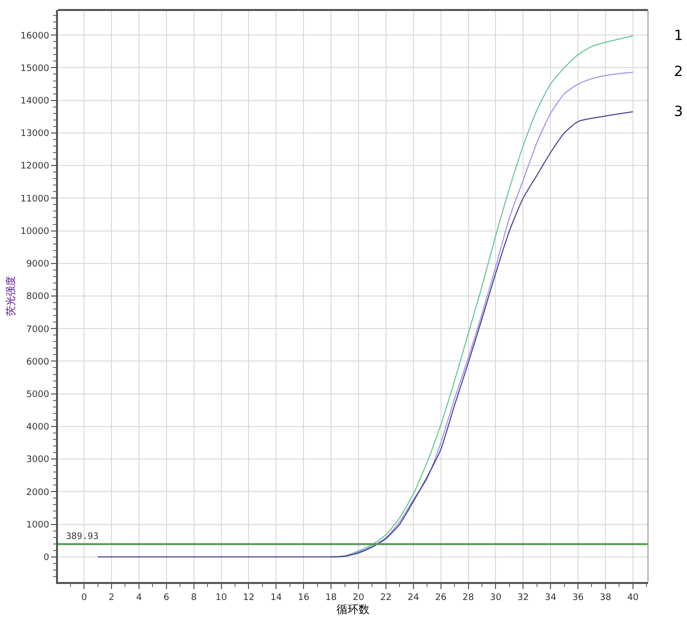 This screenshot has height=624, width=687. What do you see at coordinates (276, 597) in the screenshot?
I see `x-tick-label: 14` at bounding box center [276, 597].